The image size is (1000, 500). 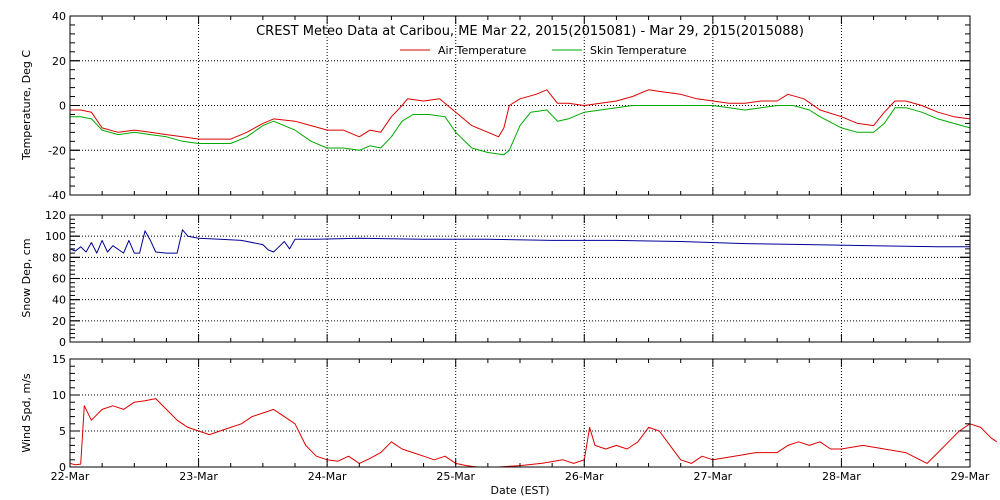 What do you see at coordinates (584, 476) in the screenshot?
I see `x-tick-label: 26-Mar` at bounding box center [584, 476].